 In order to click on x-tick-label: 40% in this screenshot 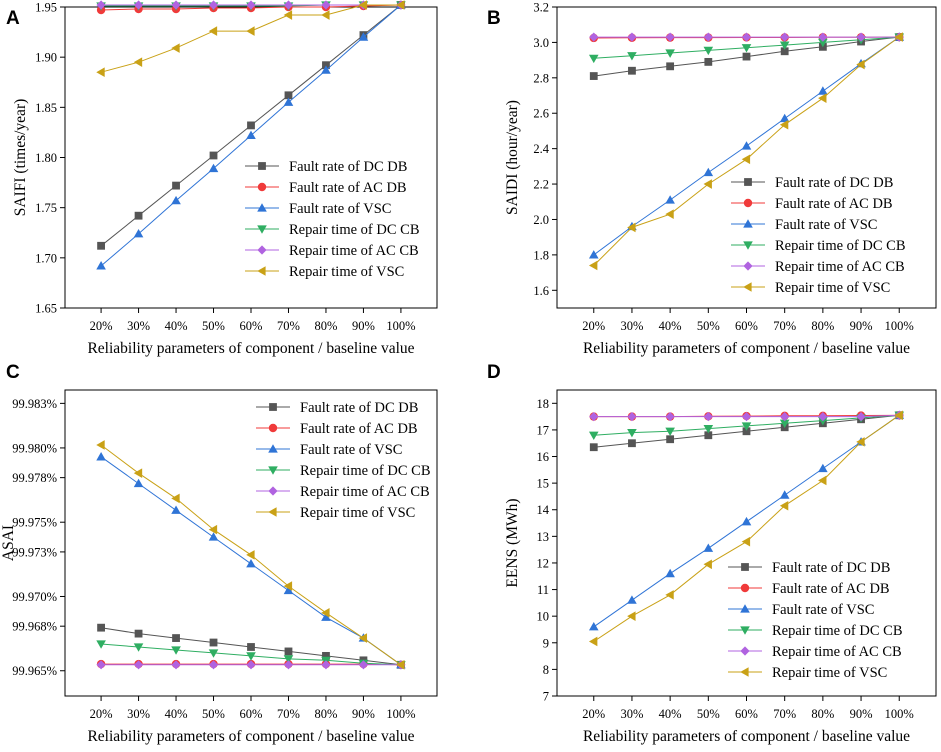, I will do `click(176, 714)`.